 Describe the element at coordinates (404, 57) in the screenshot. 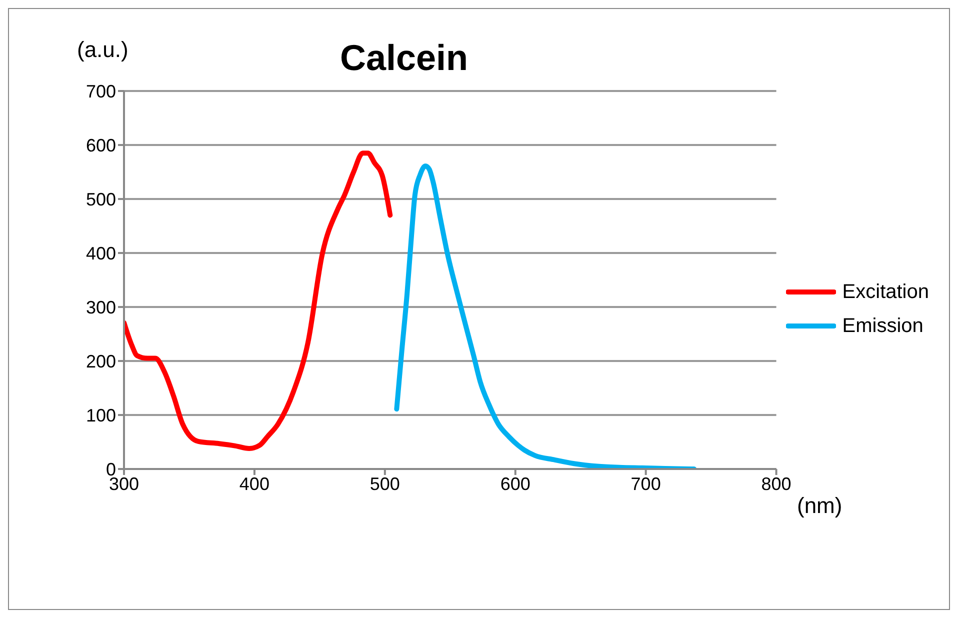

I see `chart-title: Calcein` at that location.